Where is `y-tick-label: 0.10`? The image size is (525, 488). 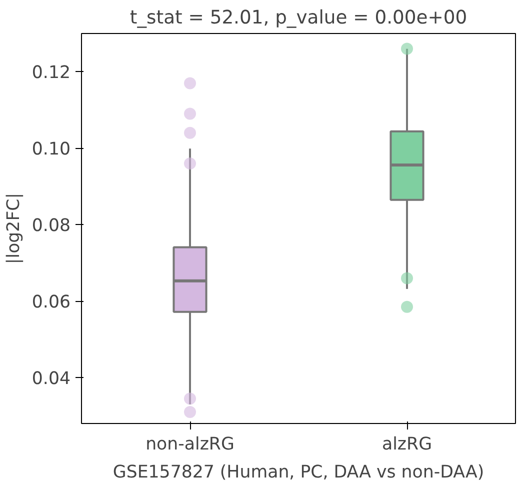 y-tick-label: 0.10 is located at coordinates (51, 150).